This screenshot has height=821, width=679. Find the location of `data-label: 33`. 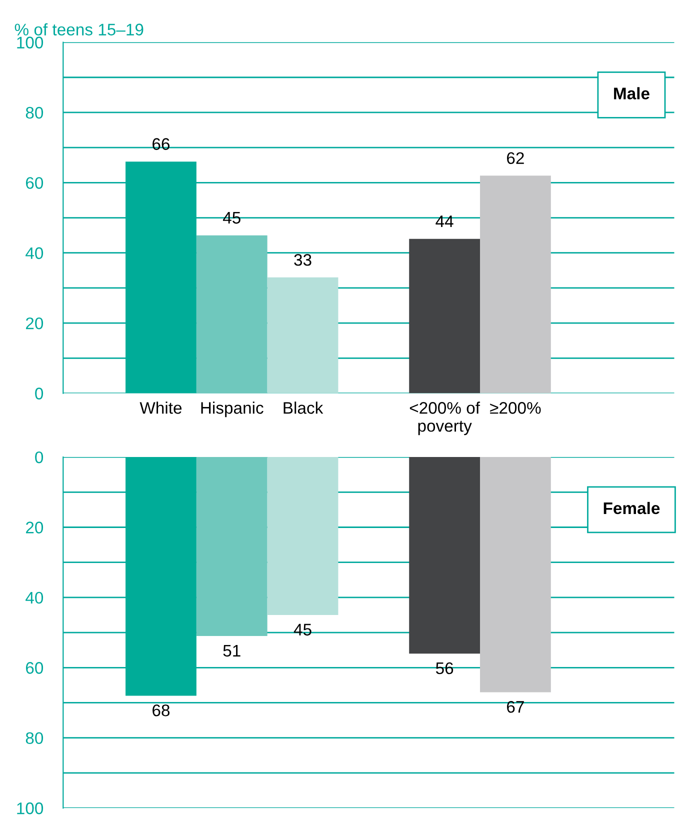

data-label: 33 is located at coordinates (303, 260).